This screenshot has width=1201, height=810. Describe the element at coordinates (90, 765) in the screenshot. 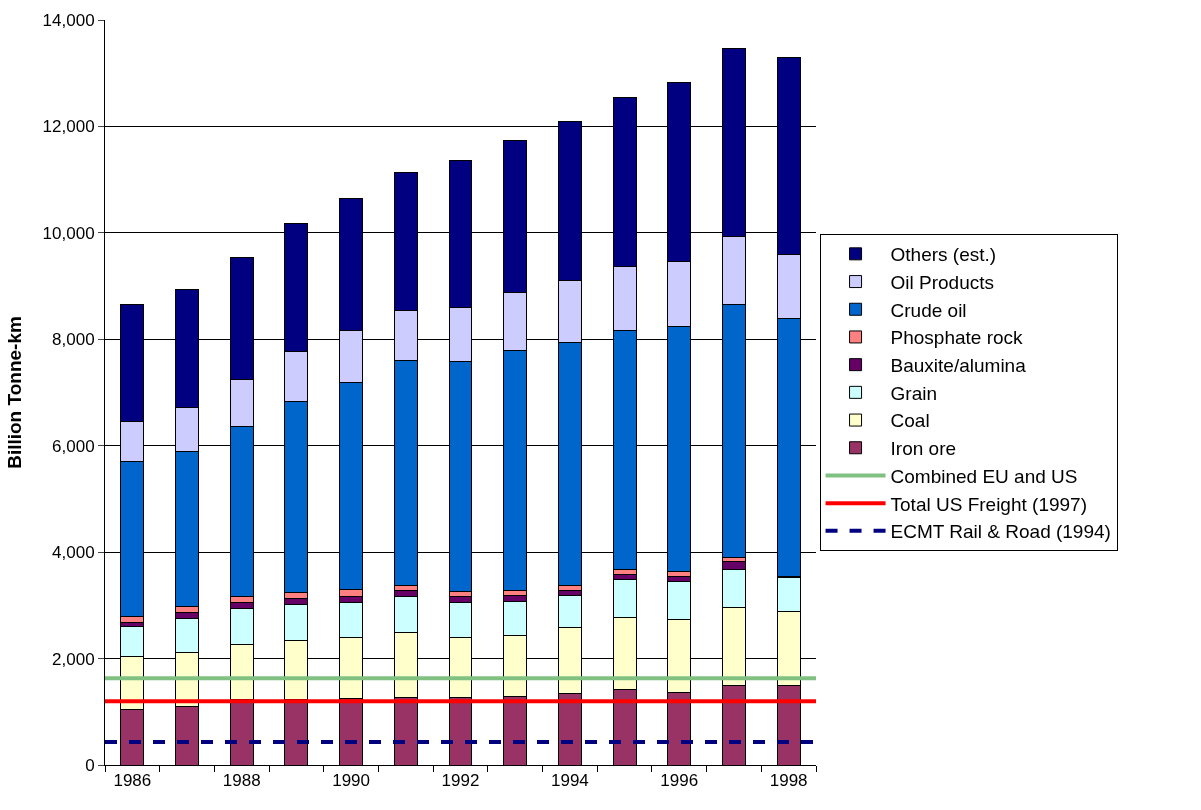

I see `y-tick-label: 0` at that location.